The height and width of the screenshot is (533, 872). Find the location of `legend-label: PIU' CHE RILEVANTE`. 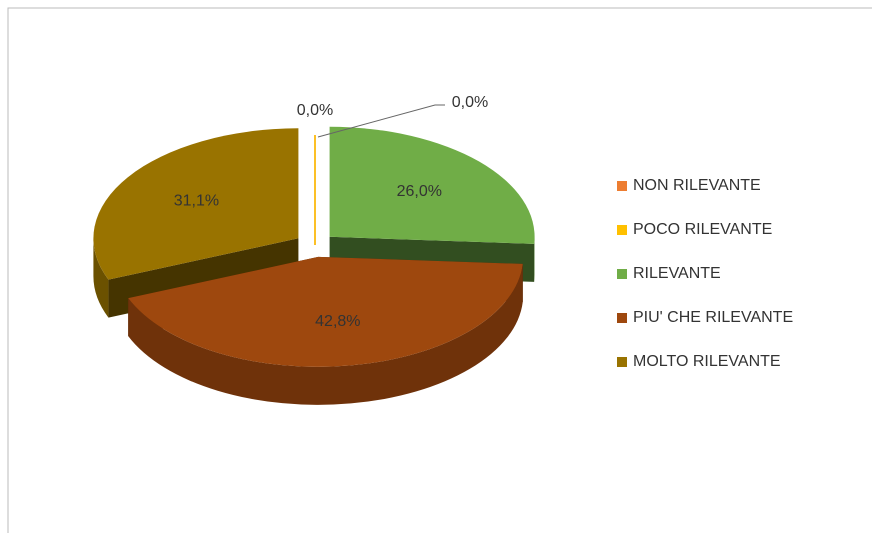

legend-label: PIU' CHE RILEVANTE is located at coordinates (713, 317).